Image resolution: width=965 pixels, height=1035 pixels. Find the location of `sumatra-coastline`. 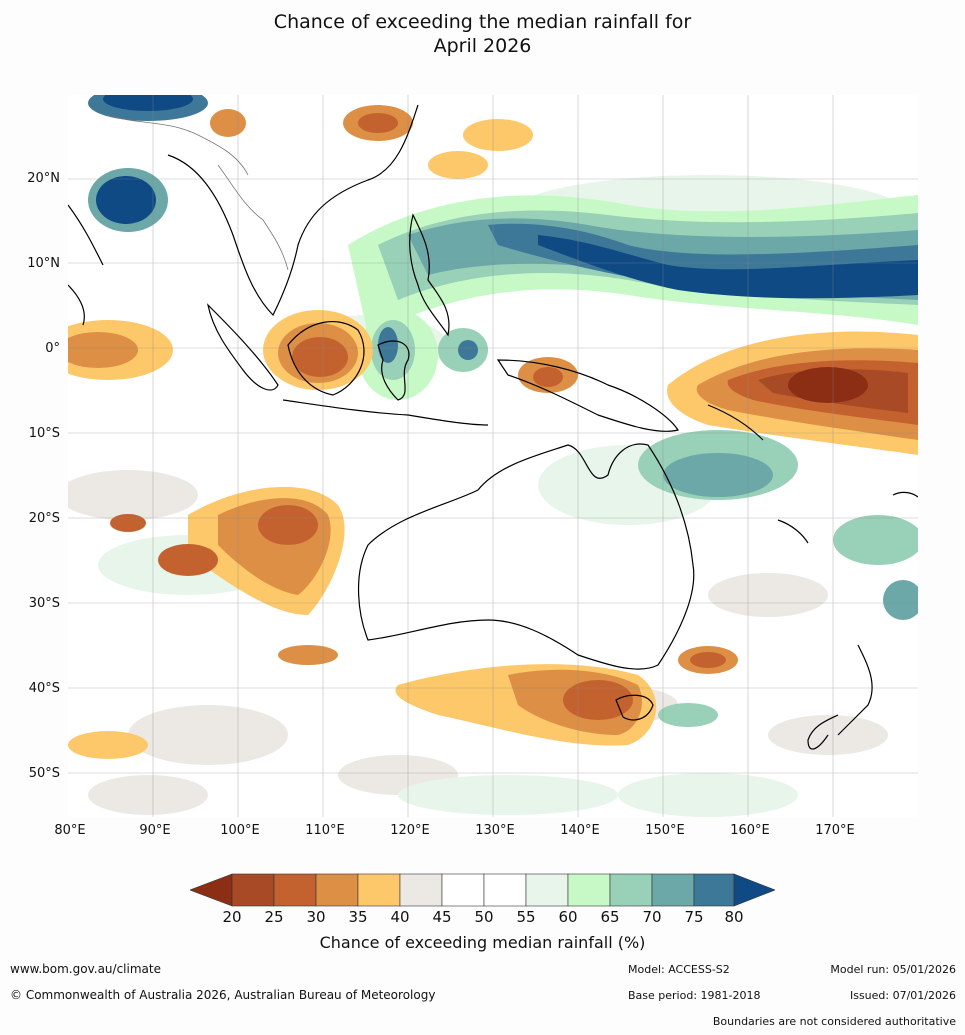

sumatra-coastline is located at coordinates (243, 347).